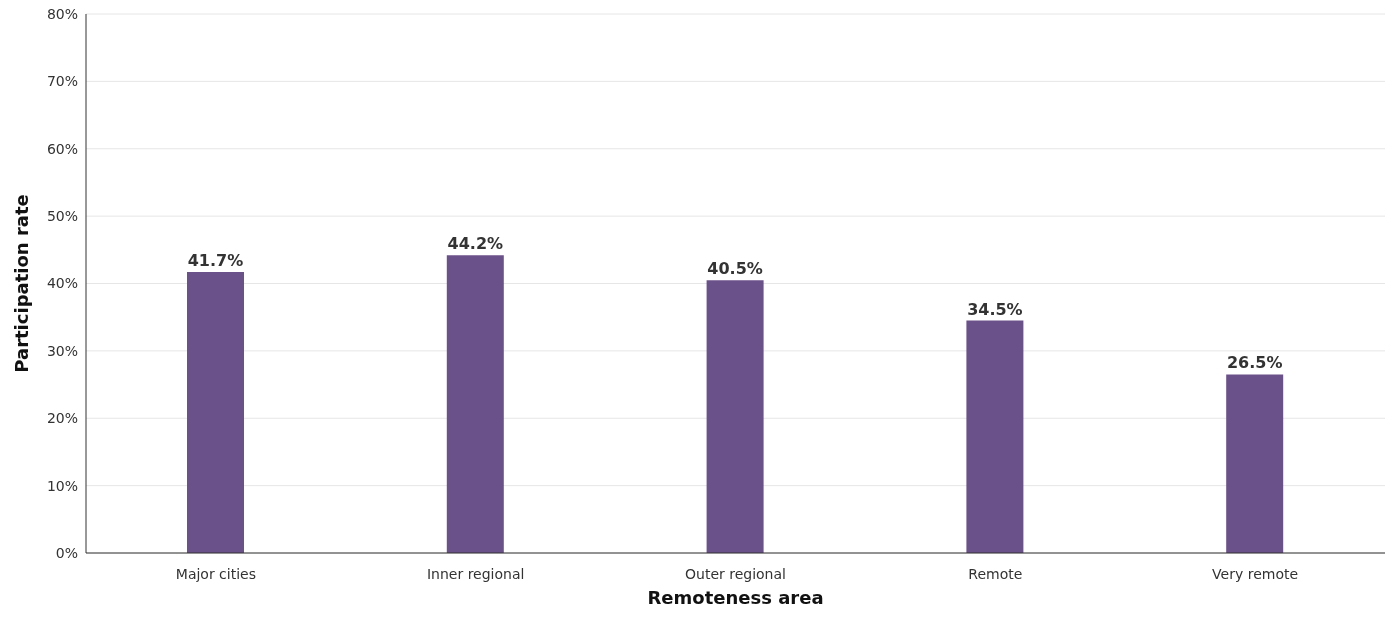  I want to click on x-tick-label: Remote, so click(995, 573).